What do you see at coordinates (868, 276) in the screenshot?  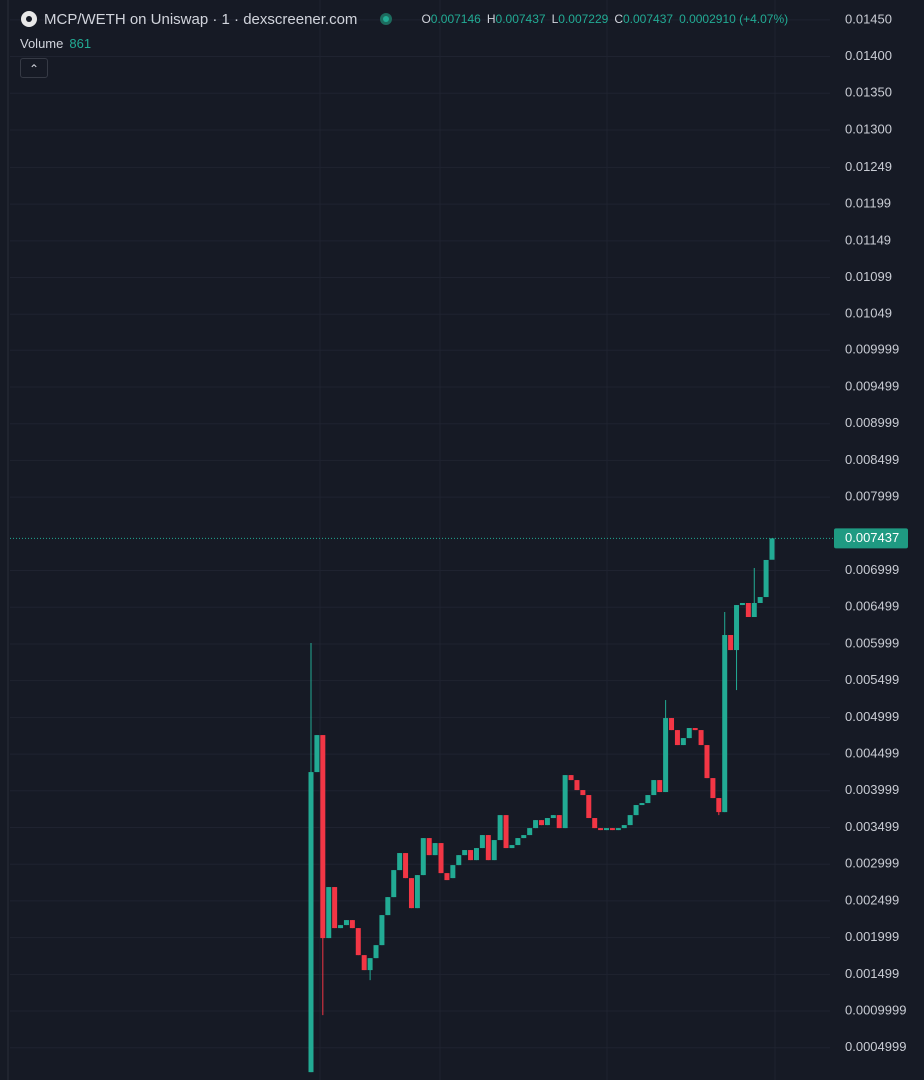 I see `y-tick-label: 0.01099` at bounding box center [868, 276].